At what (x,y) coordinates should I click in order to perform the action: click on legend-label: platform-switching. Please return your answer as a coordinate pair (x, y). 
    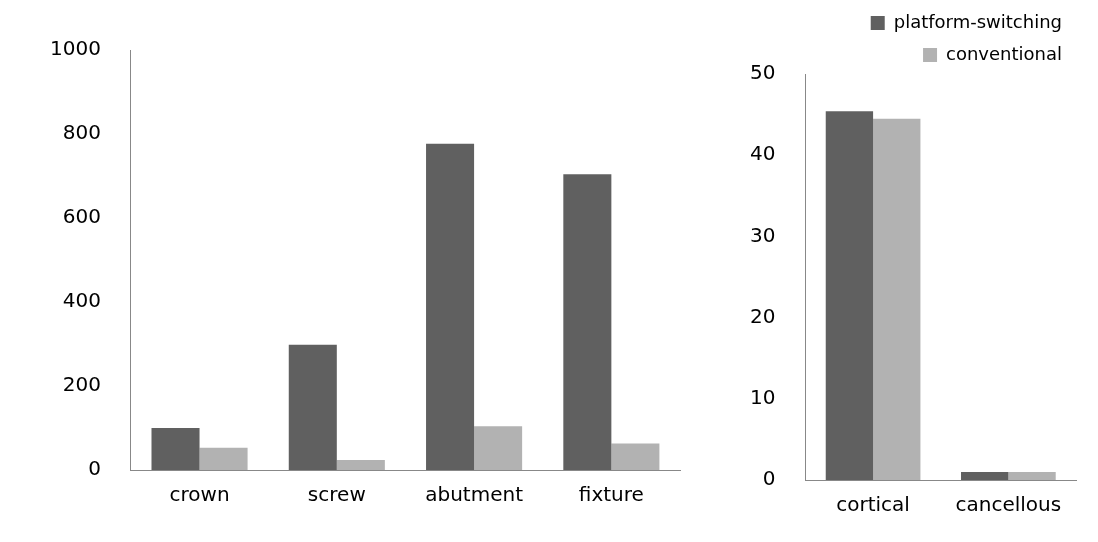
    Looking at the image, I should click on (978, 21).